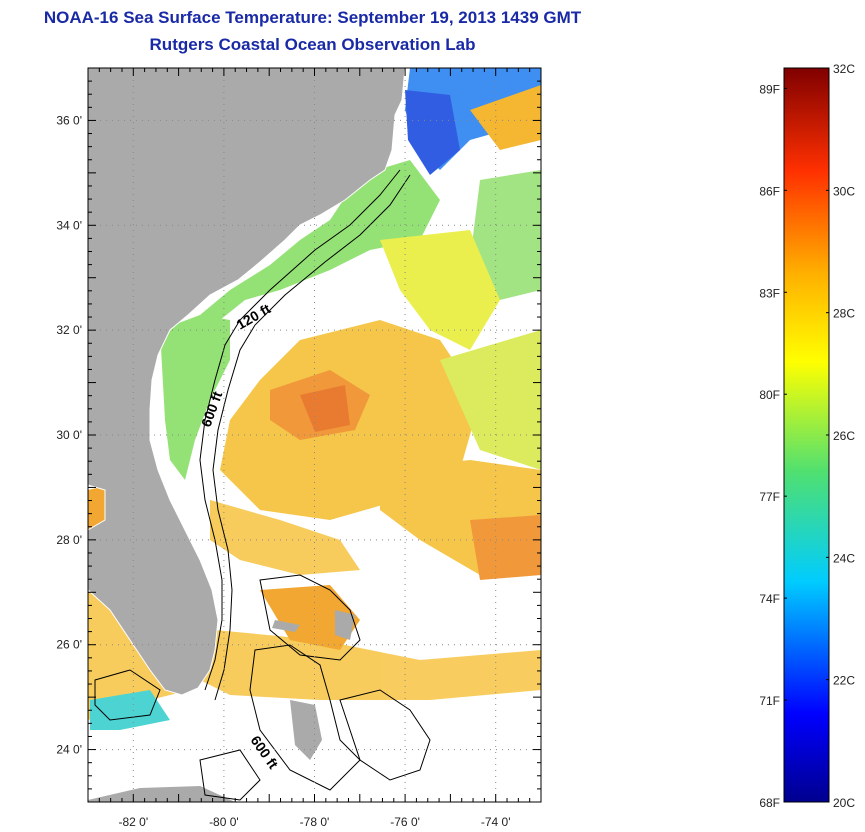 This screenshot has width=865, height=832. What do you see at coordinates (769, 701) in the screenshot?
I see `colorbar-fahrenheit-label: 71F` at bounding box center [769, 701].